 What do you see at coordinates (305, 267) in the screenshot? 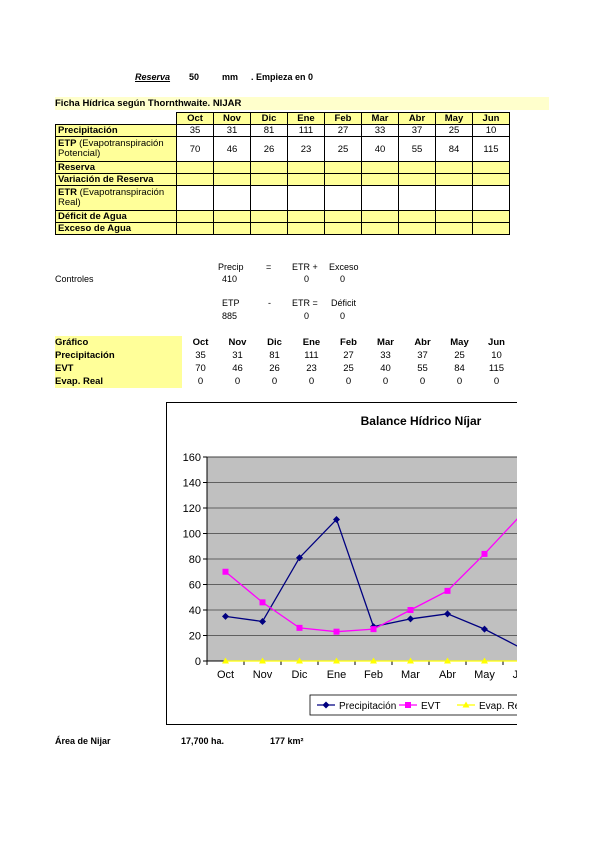
I see `controles-etr-plus: ETR +` at bounding box center [305, 267].